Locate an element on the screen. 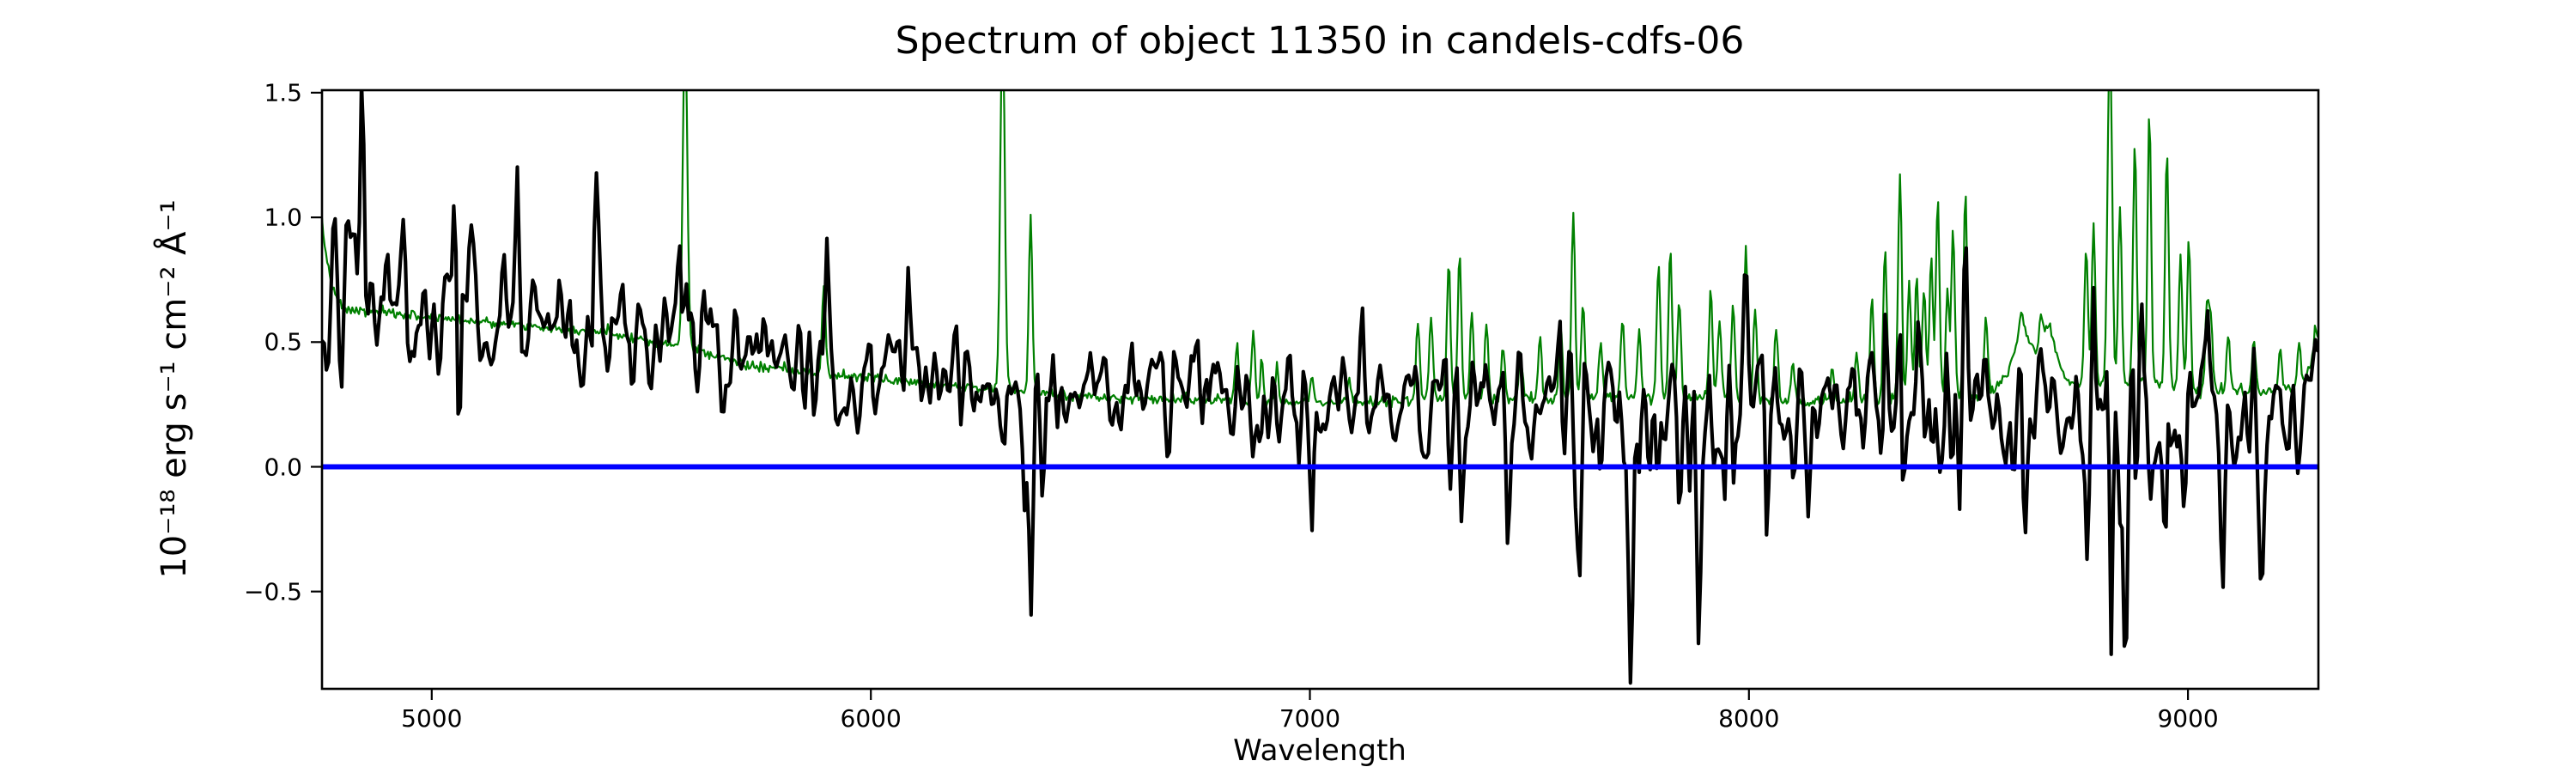 This screenshot has width=2576, height=773. y-tick-label: 0.0 is located at coordinates (283, 467).